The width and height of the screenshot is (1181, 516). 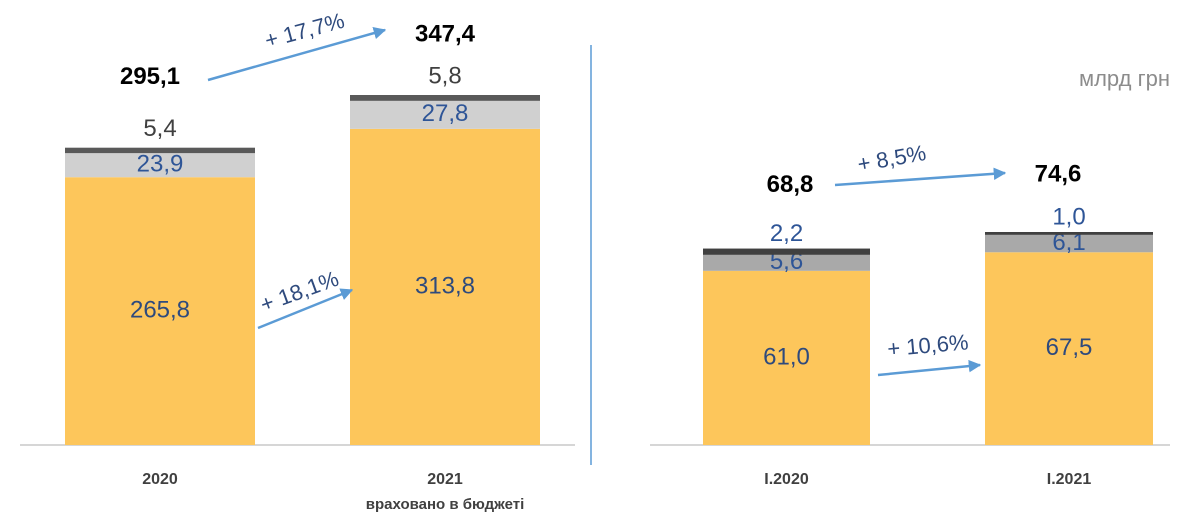 What do you see at coordinates (445, 504) in the screenshot?
I see `category-note: враховано в бюджеті` at bounding box center [445, 504].